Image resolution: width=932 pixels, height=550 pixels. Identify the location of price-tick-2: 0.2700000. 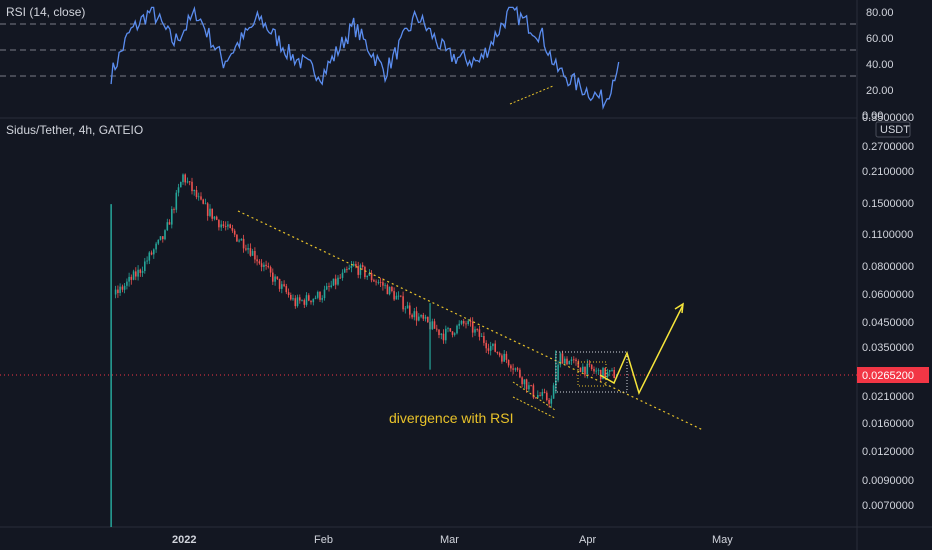
(888, 147).